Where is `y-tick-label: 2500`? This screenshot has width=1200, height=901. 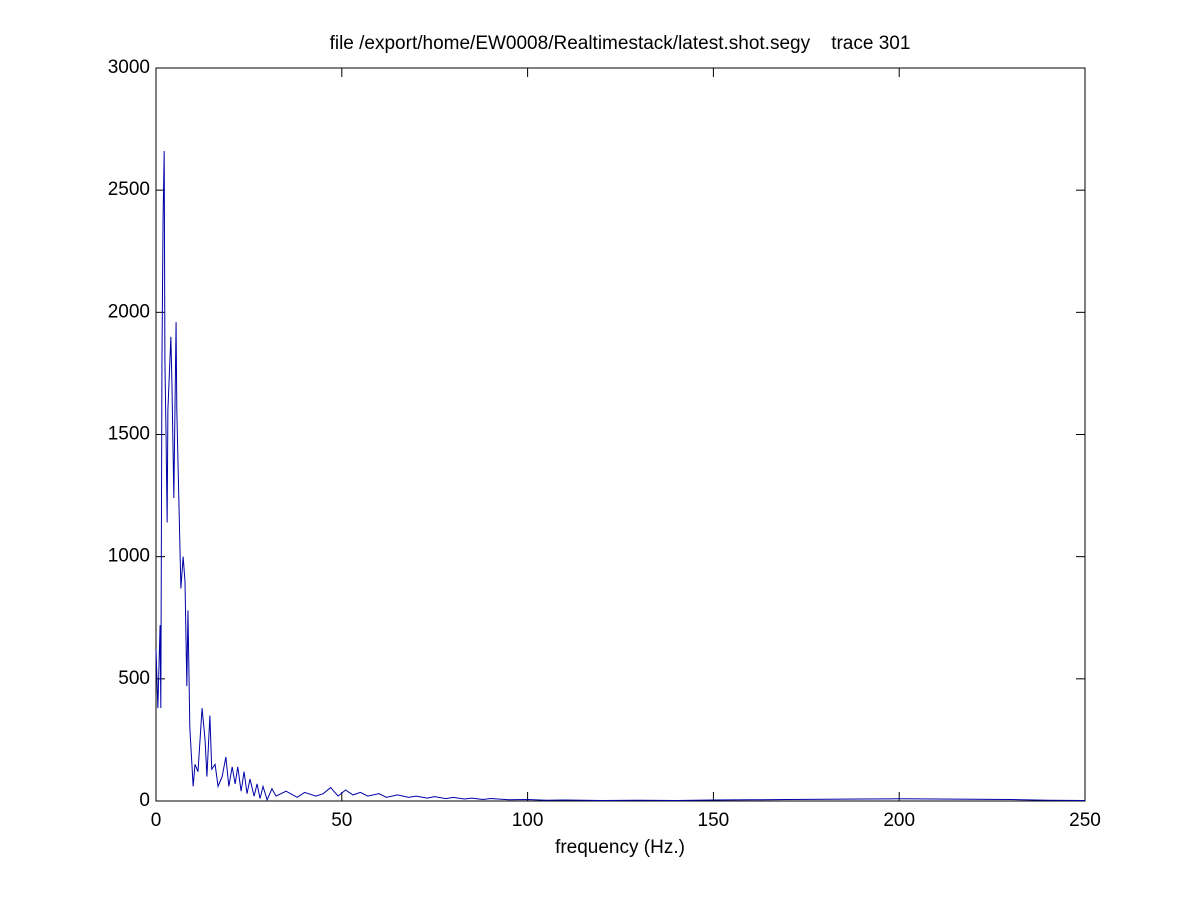
y-tick-label: 2500 is located at coordinates (129, 189).